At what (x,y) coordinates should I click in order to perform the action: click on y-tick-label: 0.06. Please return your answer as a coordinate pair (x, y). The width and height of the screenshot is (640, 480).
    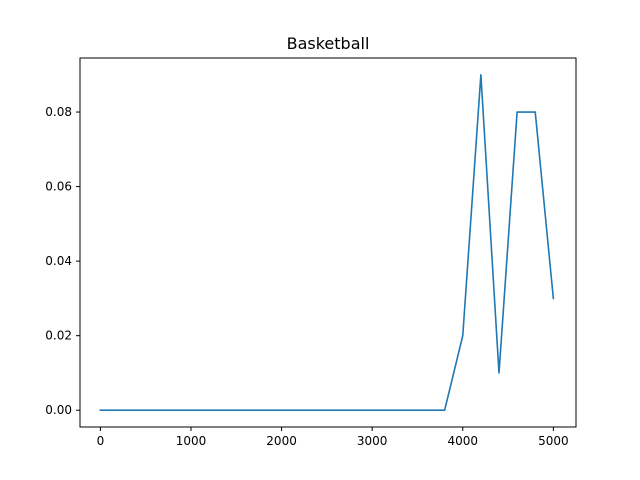
    Looking at the image, I should click on (58, 187).